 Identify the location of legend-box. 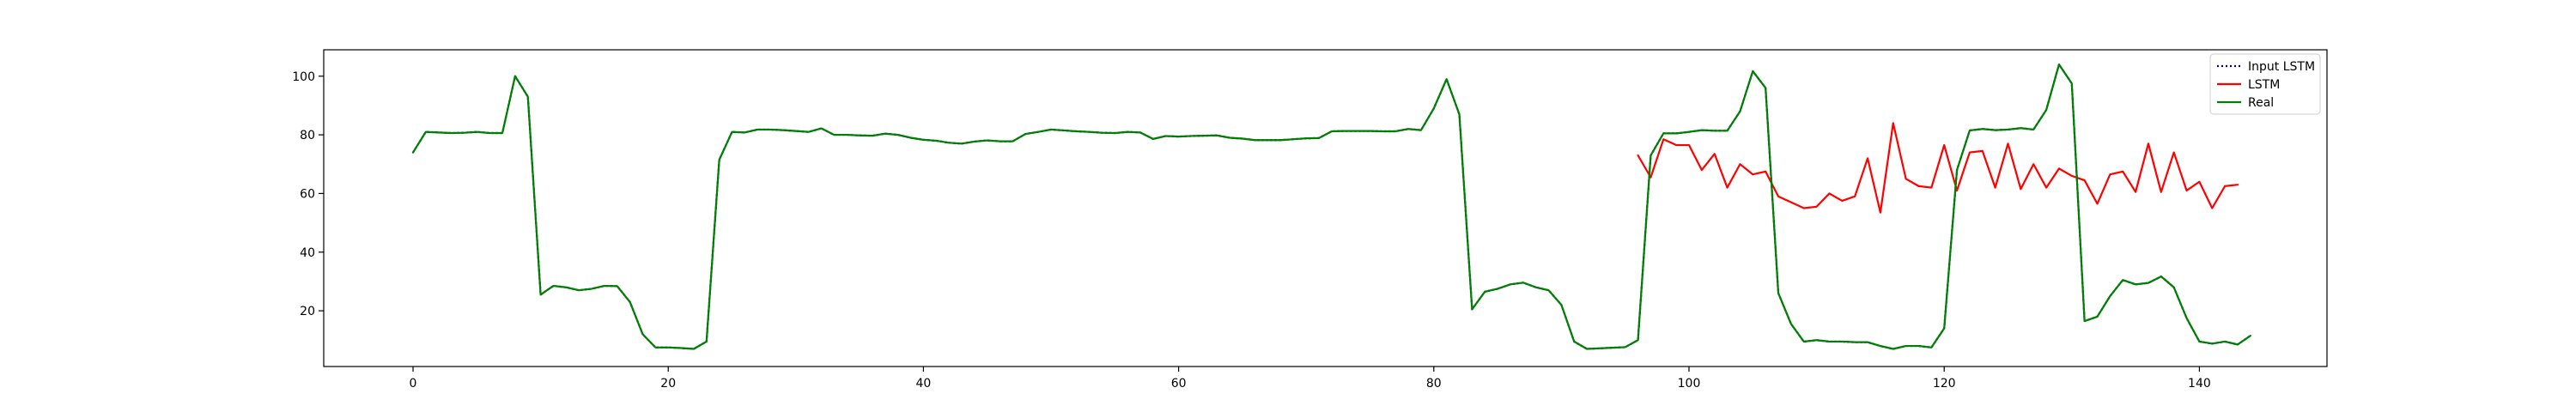
(2265, 84).